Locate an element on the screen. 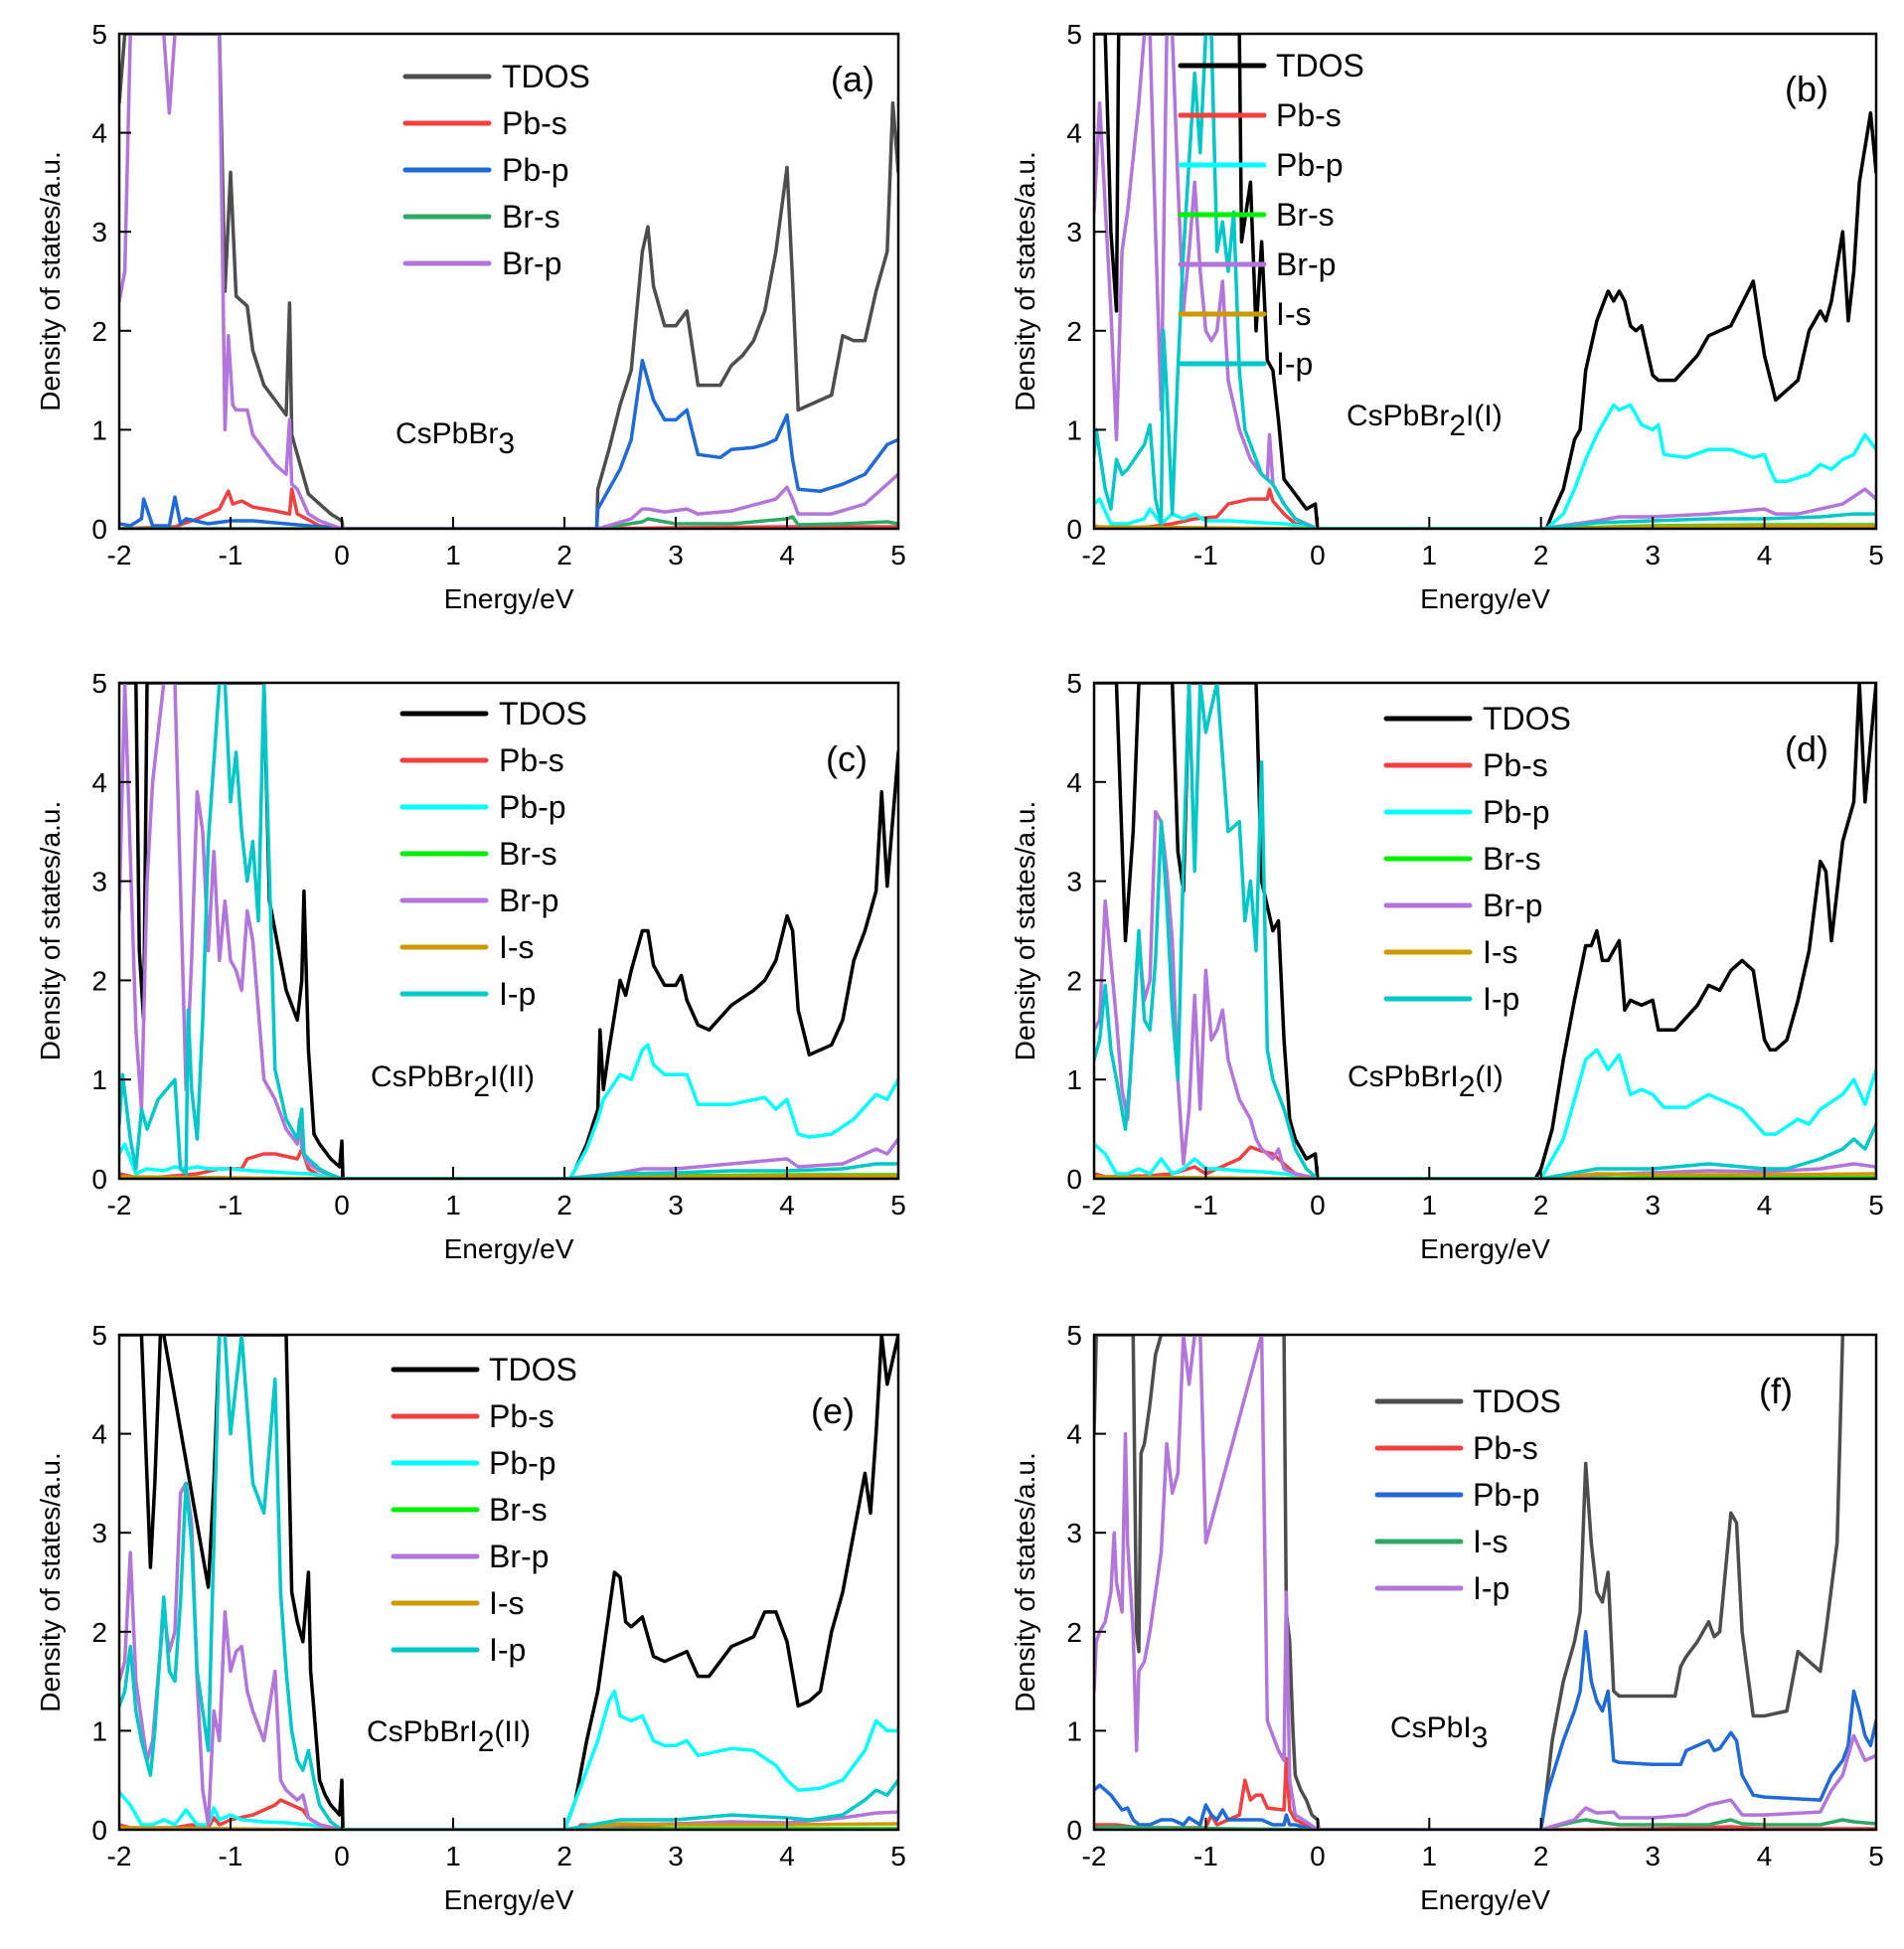  series-group is located at coordinates (509, 281).